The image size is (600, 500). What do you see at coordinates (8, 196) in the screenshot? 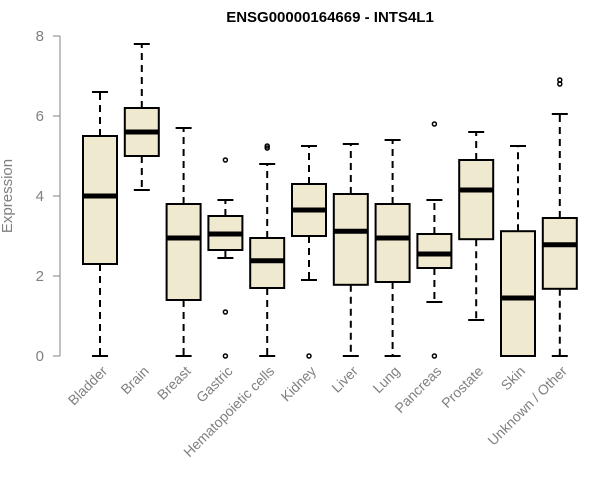
I see `y-axis-label: Expression` at bounding box center [8, 196].